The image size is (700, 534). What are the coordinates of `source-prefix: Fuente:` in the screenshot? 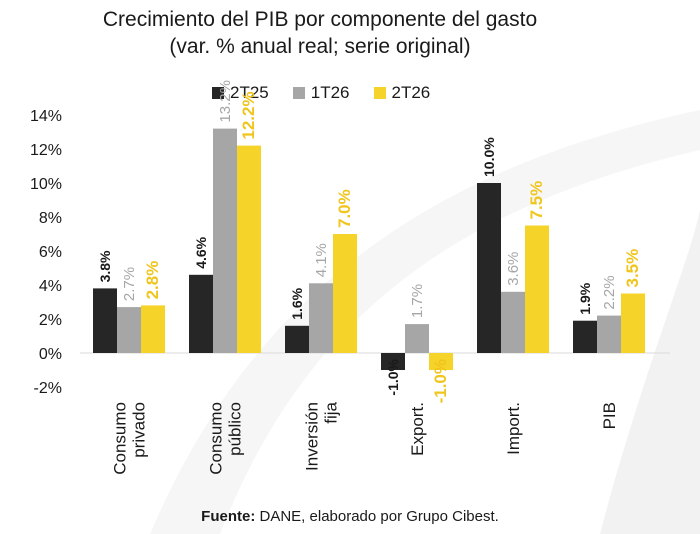 It's located at (228, 516).